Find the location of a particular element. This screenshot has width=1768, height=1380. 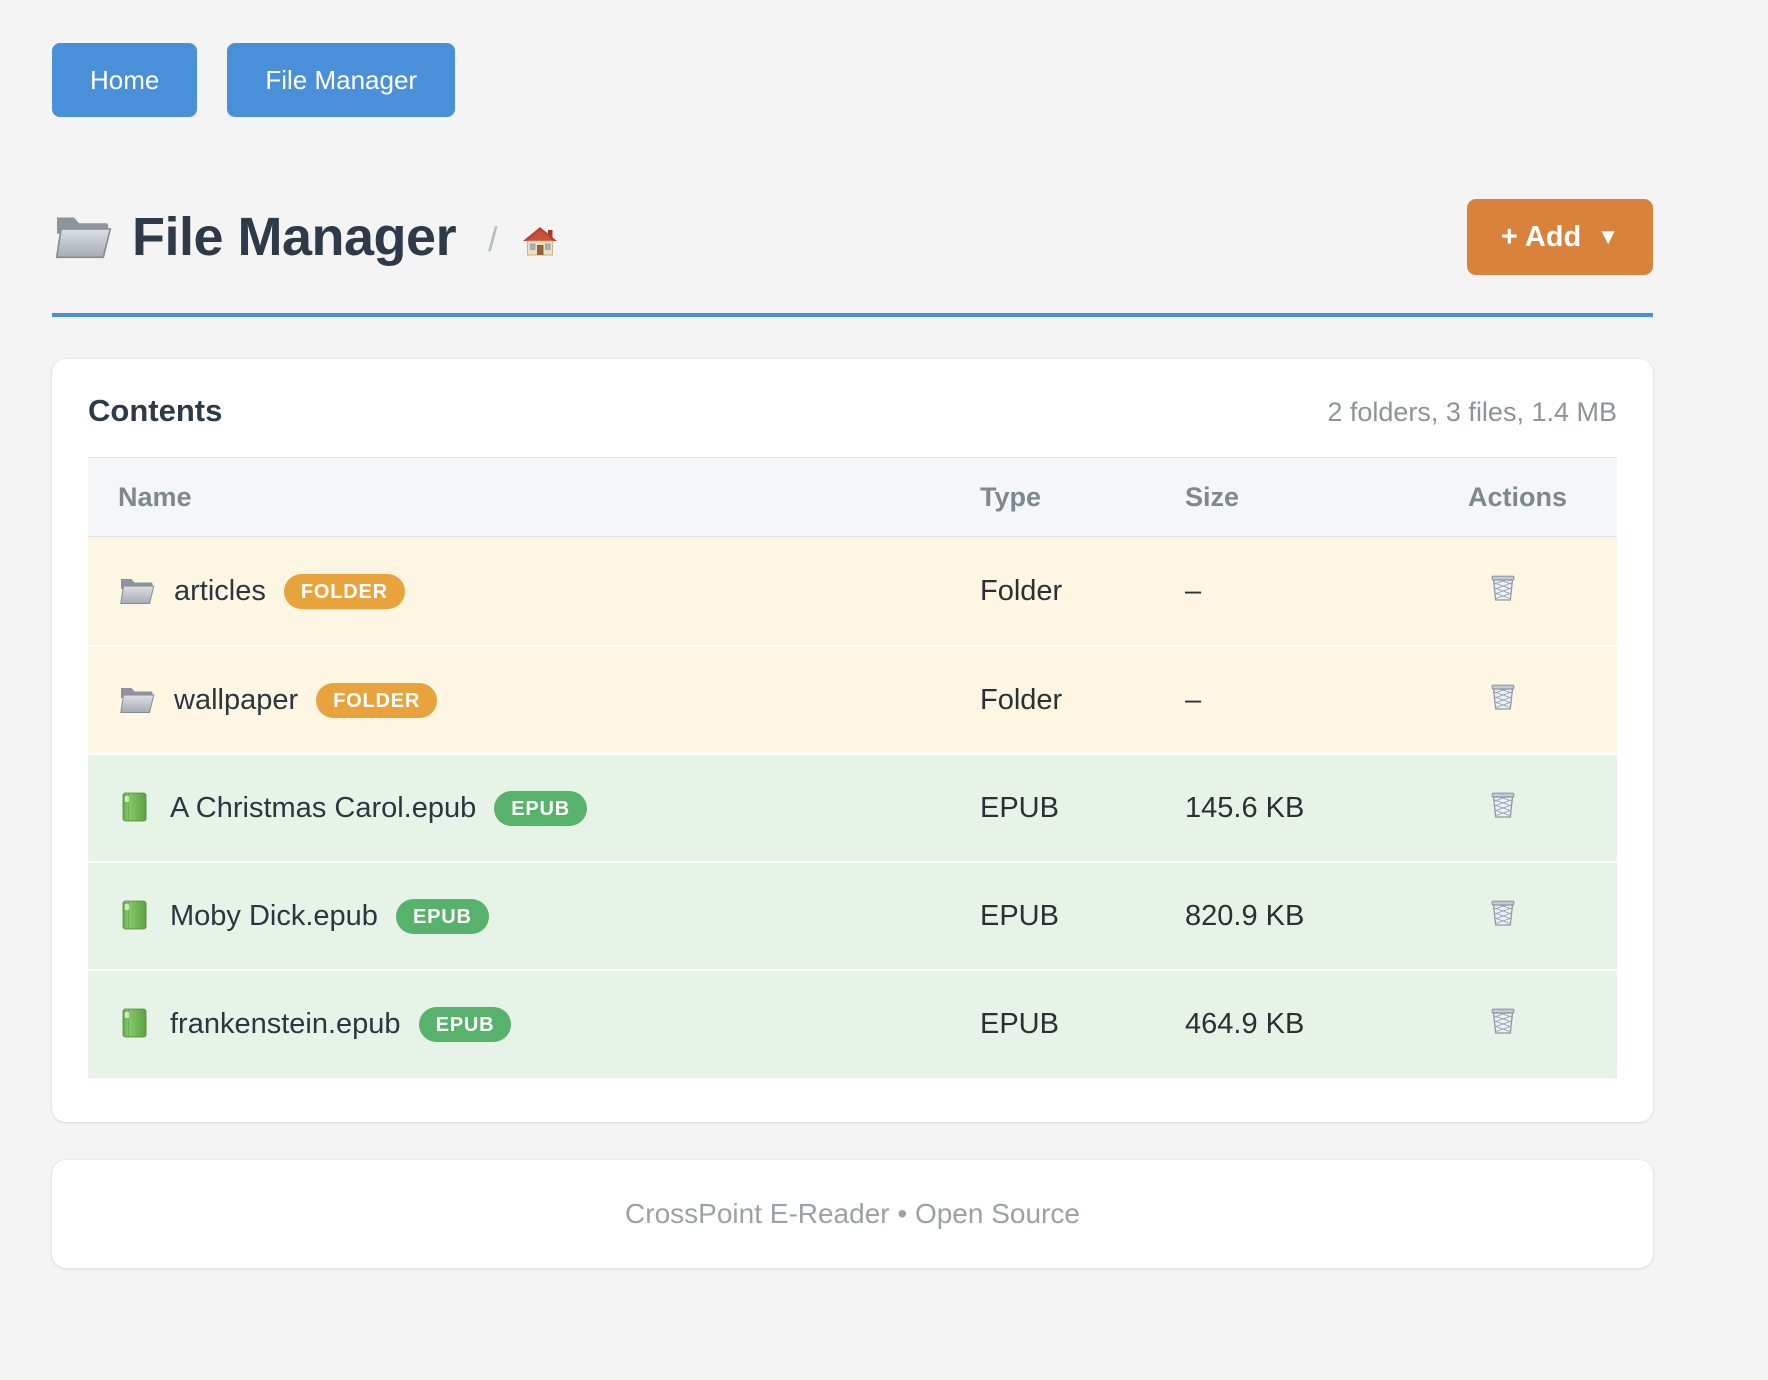

size-value: 145.6 KB is located at coordinates (1245, 807).